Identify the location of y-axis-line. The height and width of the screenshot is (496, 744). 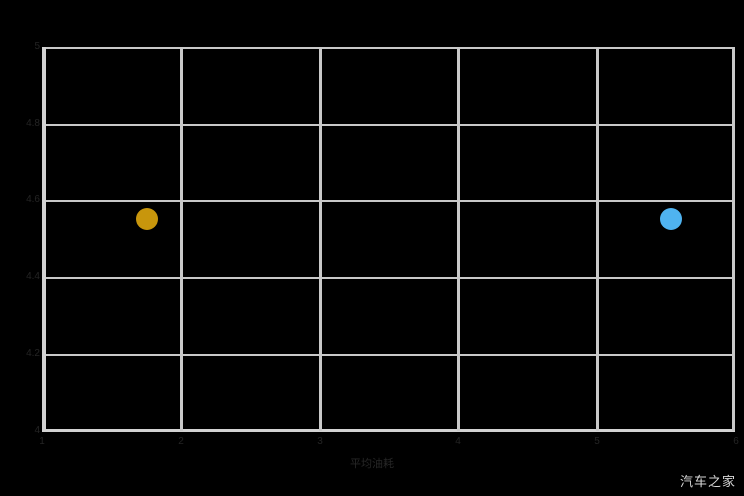
(44, 239).